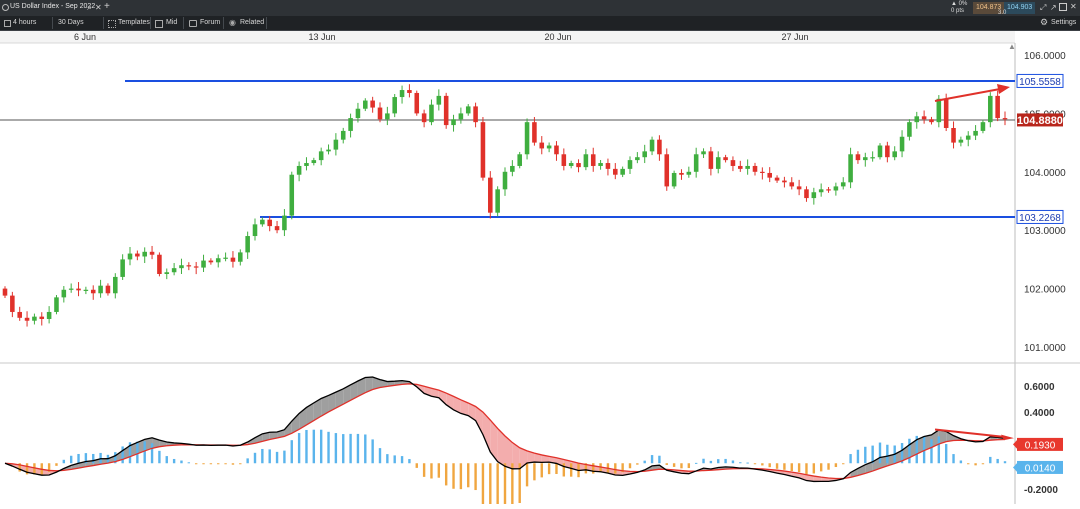  I want to click on time-tick-label: 20 Jun, so click(557, 37).